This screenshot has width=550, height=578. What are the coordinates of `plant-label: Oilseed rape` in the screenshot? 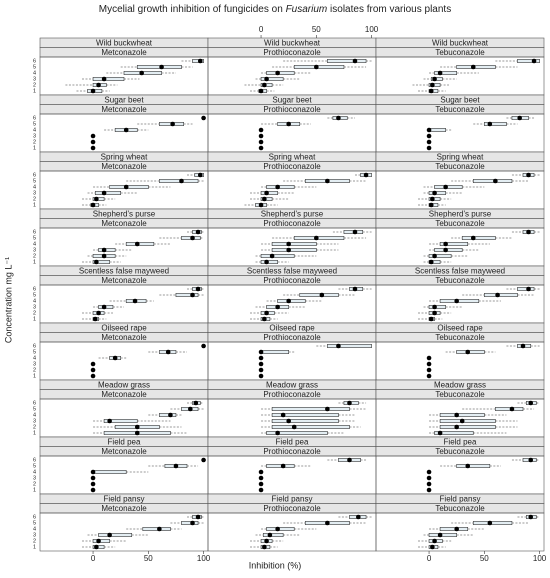 It's located at (124, 327).